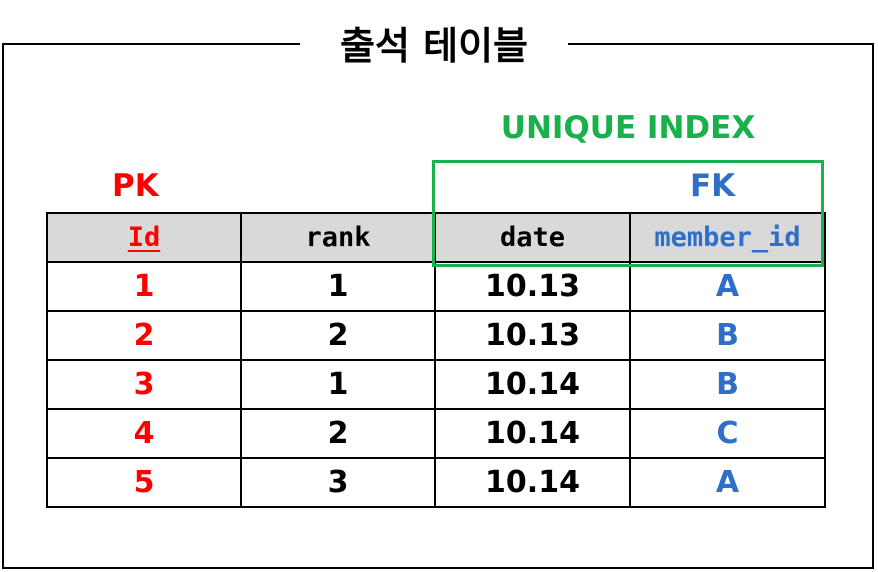 This screenshot has height=572, width=878. What do you see at coordinates (135, 186) in the screenshot?
I see `pk-label: PK` at bounding box center [135, 186].